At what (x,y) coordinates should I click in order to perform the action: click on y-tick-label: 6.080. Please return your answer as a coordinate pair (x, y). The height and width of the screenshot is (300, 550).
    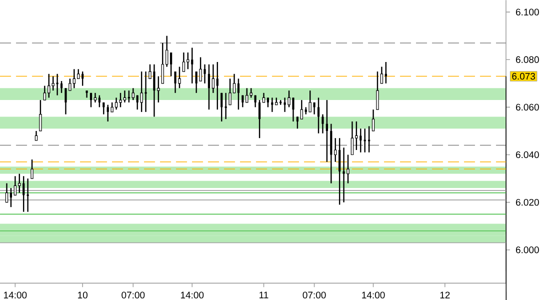
    Looking at the image, I should click on (527, 59).